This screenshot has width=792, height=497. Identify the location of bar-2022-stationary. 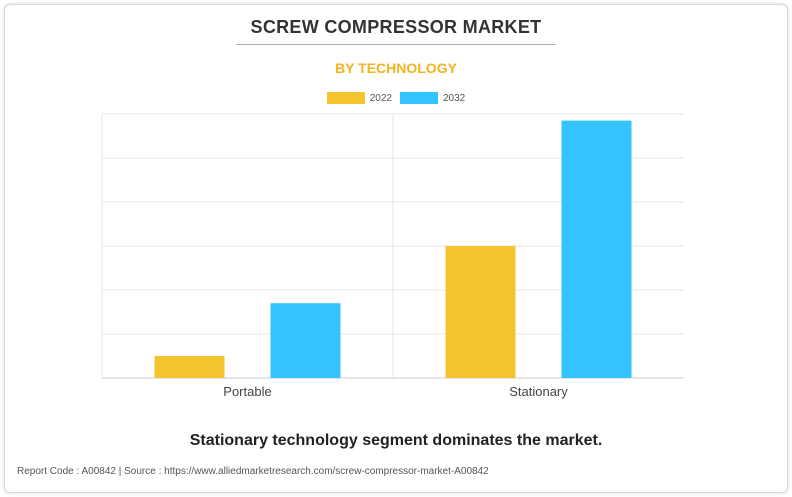
(480, 312).